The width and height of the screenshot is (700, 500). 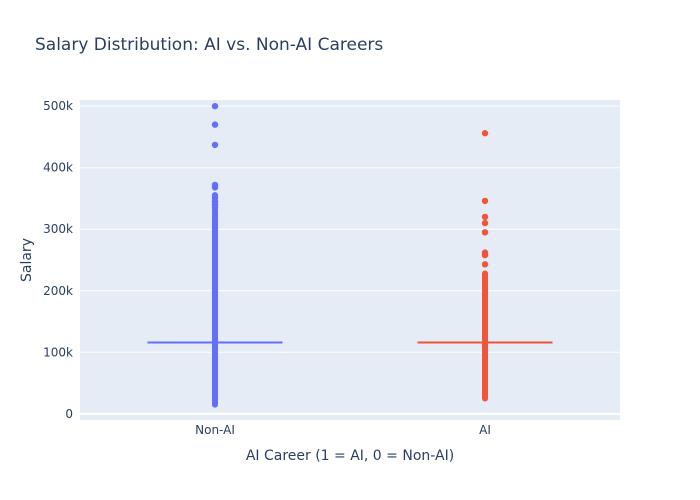 I want to click on y-tick-label: 400k, so click(x=58, y=168).